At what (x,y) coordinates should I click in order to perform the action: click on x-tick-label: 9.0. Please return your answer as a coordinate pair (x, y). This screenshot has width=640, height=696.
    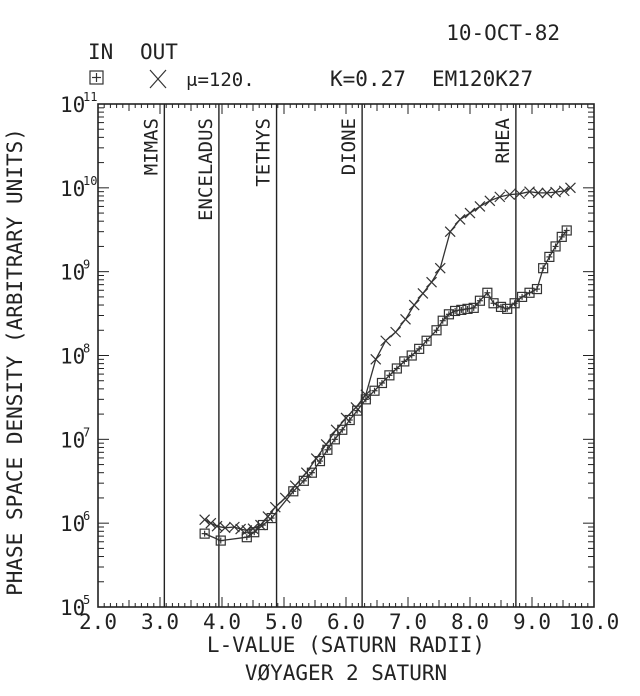
    Looking at the image, I should click on (532, 622).